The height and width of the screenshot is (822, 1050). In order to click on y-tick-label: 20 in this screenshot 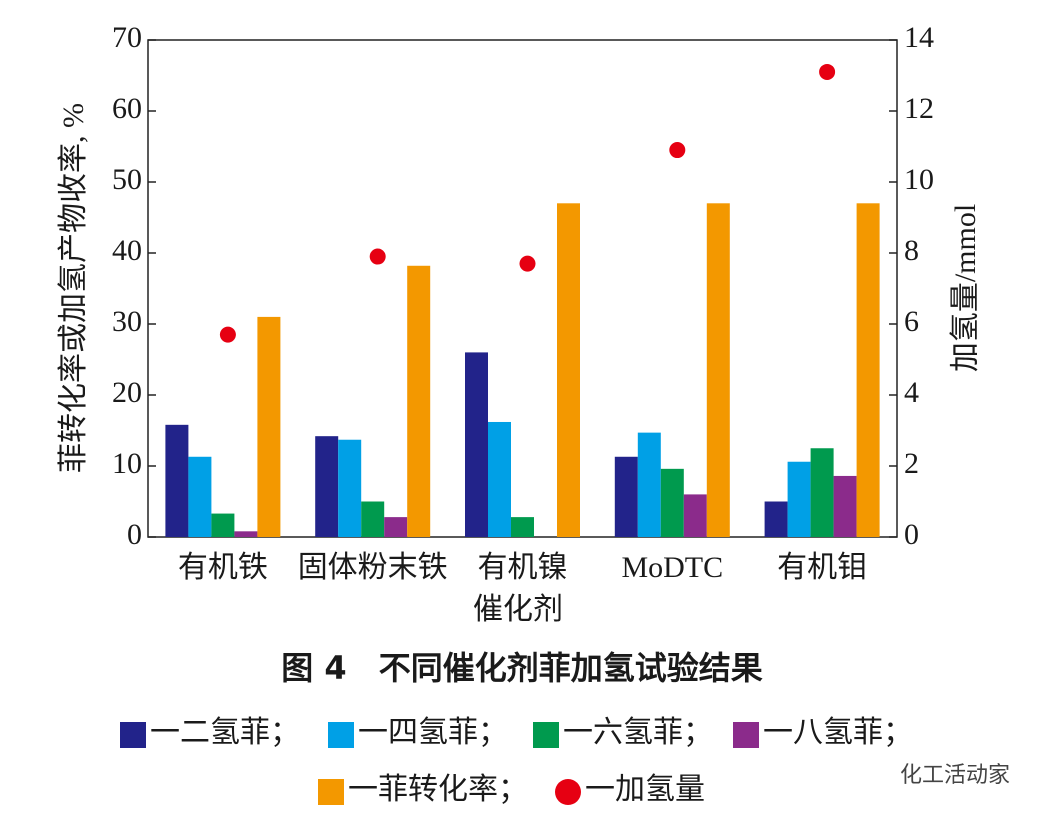, I will do `click(127, 392)`.